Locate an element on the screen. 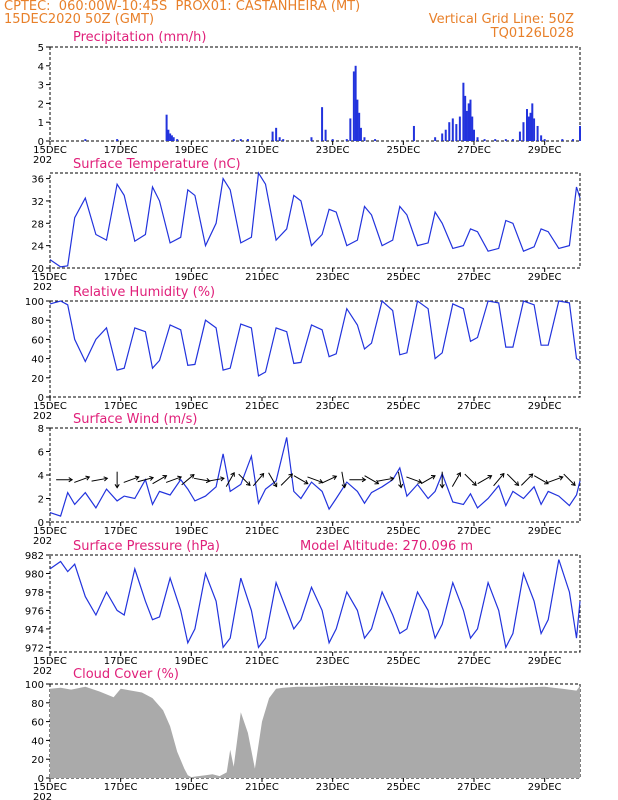 Image resolution: width=618 pixels, height=800 pixels. rh-frame is located at coordinates (315, 349).